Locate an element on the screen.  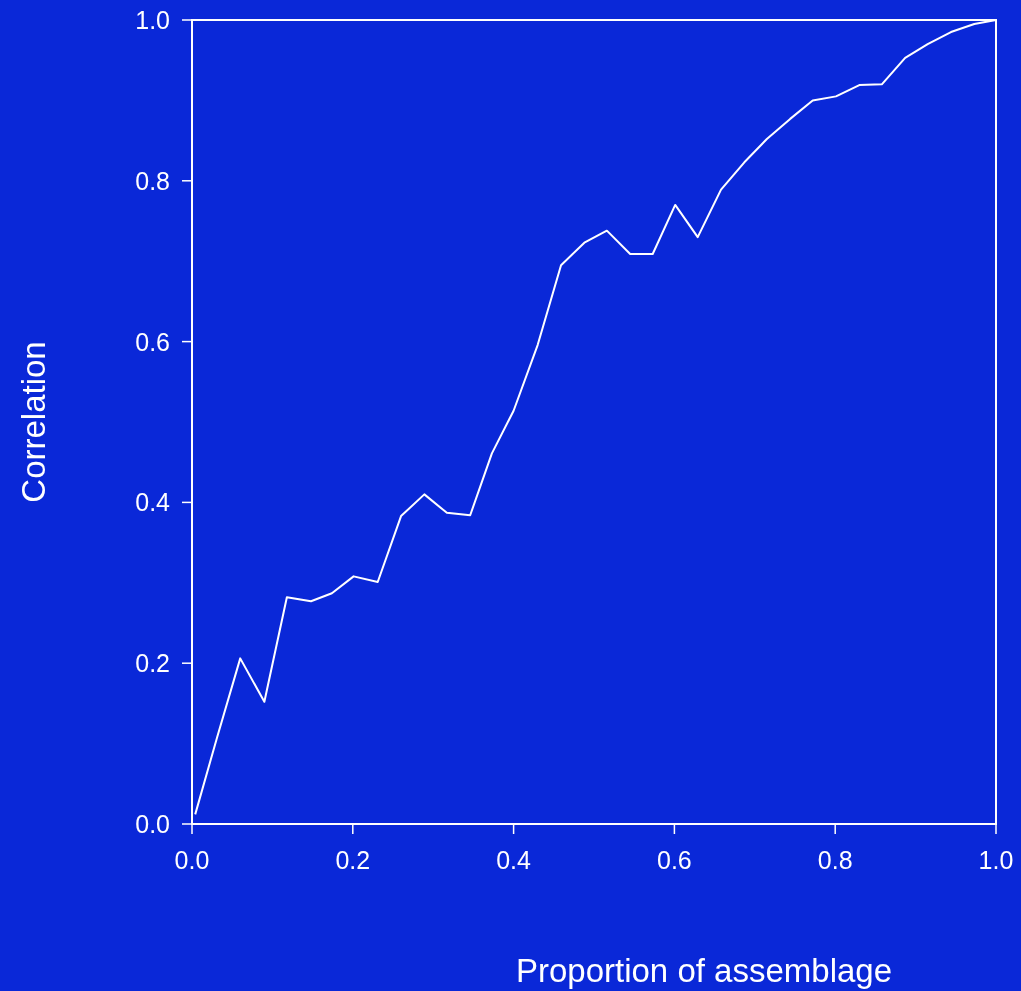
y-tick-label: 0.2 is located at coordinates (152, 663).